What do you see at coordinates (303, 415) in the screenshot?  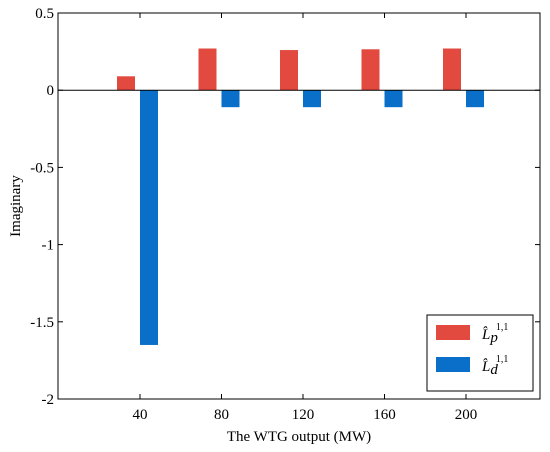 I see `x-tick-label: 120` at bounding box center [303, 415].